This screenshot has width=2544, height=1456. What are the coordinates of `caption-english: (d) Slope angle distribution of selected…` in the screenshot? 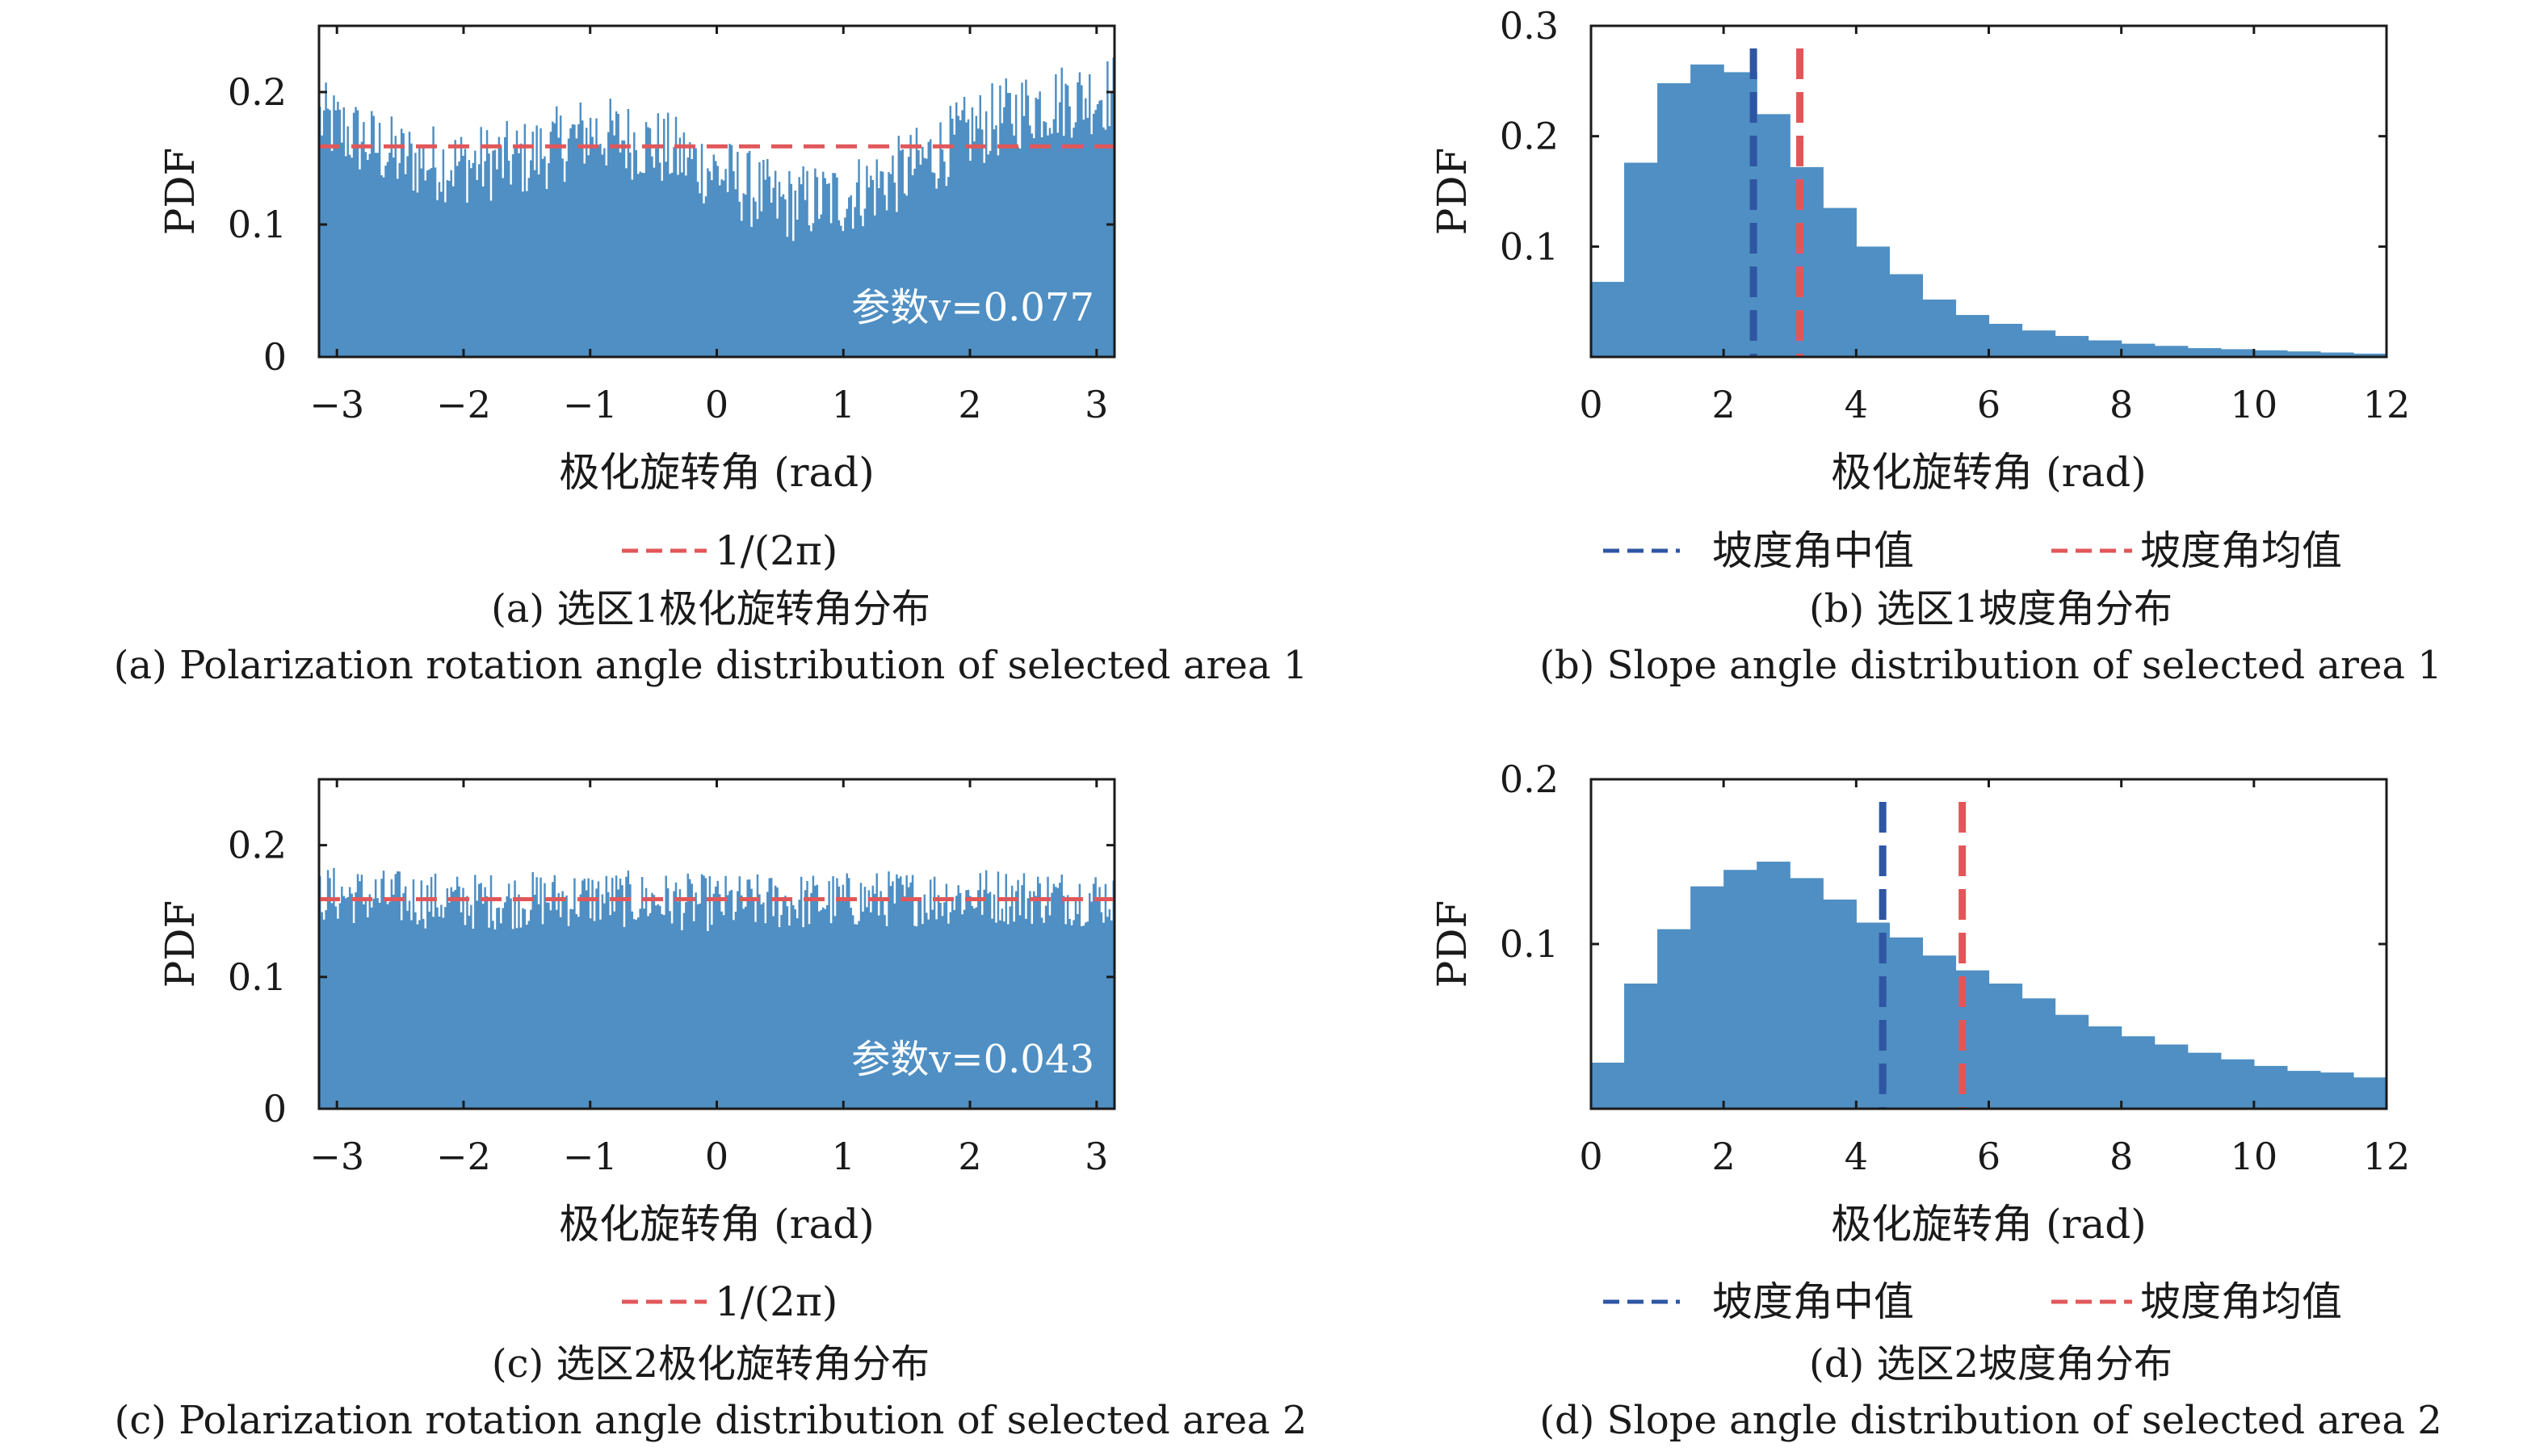 It's located at (1990, 1420).